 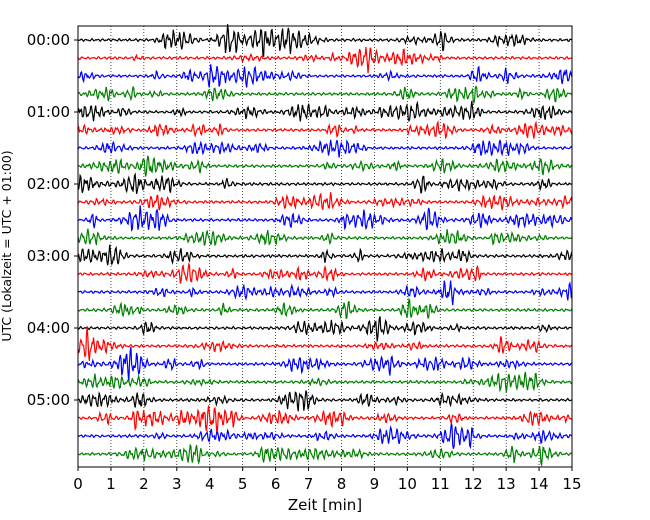 What do you see at coordinates (539, 484) in the screenshot?
I see `x-tick-label-14: 14` at bounding box center [539, 484].